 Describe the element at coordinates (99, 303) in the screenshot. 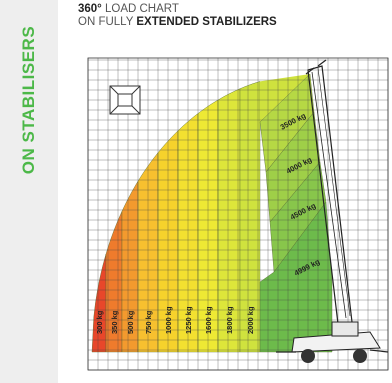

I see `zone-300-kg` at that location.